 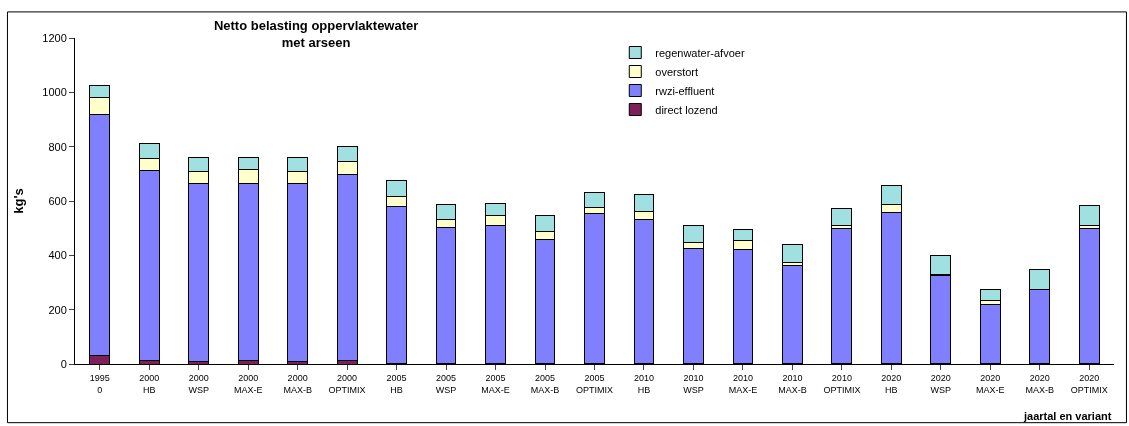 What do you see at coordinates (643, 383) in the screenshot?
I see `x-tick-label: 2010 HB` at bounding box center [643, 383].